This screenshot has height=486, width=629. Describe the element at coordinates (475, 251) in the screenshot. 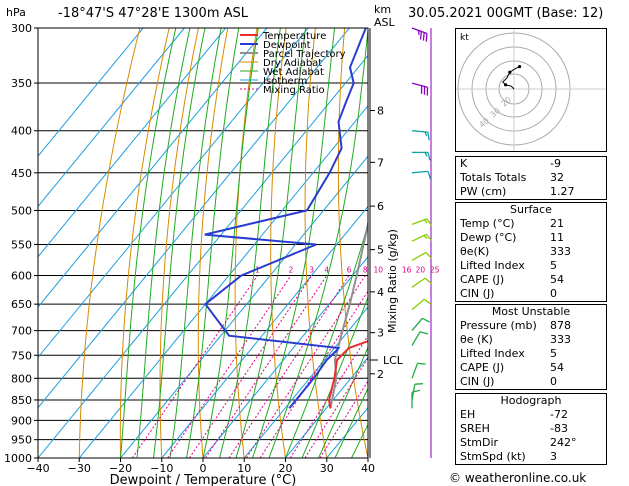

I see `row-label: θe(K)` at that location.